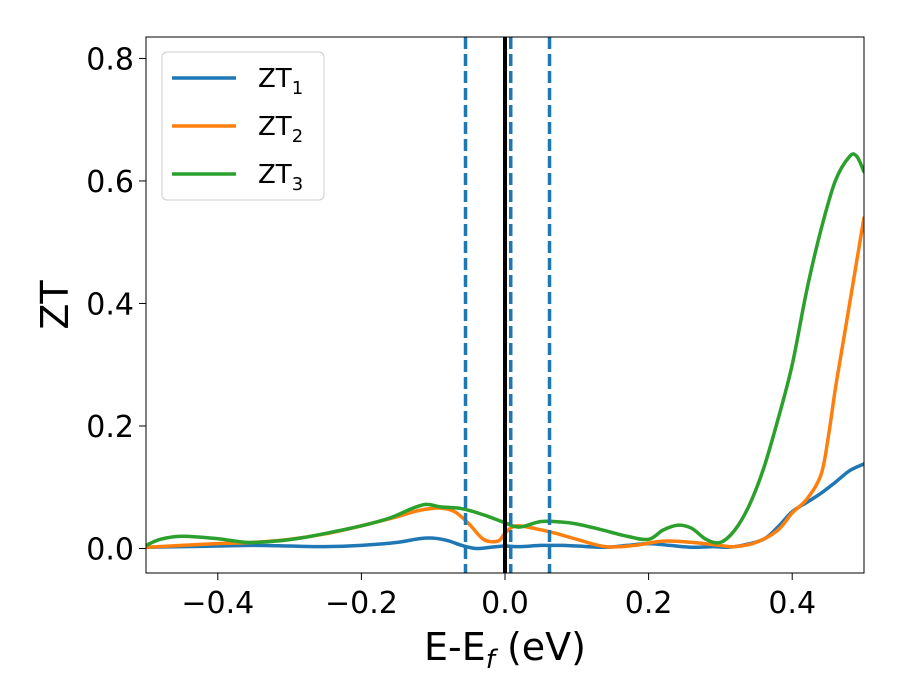 Image resolution: width=900 pixels, height=700 pixels. I want to click on legend-box, so click(243, 126).